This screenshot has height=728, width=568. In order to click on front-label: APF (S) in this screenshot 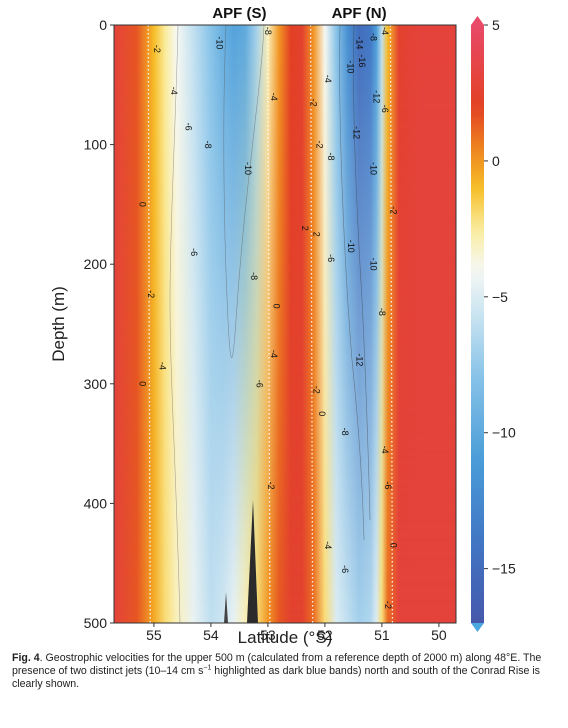, I will do `click(239, 13)`.